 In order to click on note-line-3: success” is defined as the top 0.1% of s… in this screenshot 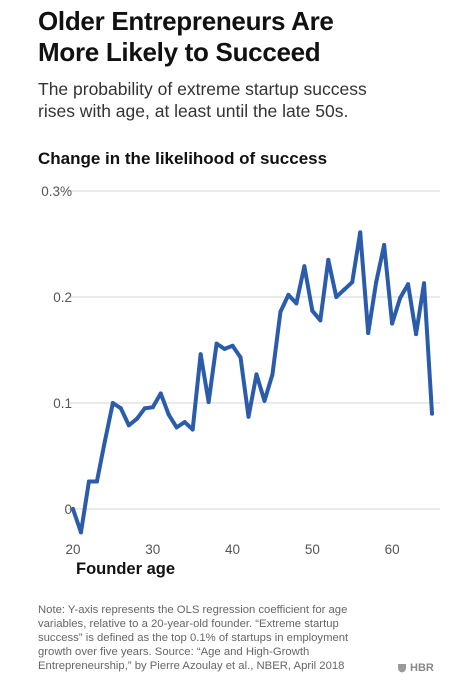, I will do `click(193, 638)`.